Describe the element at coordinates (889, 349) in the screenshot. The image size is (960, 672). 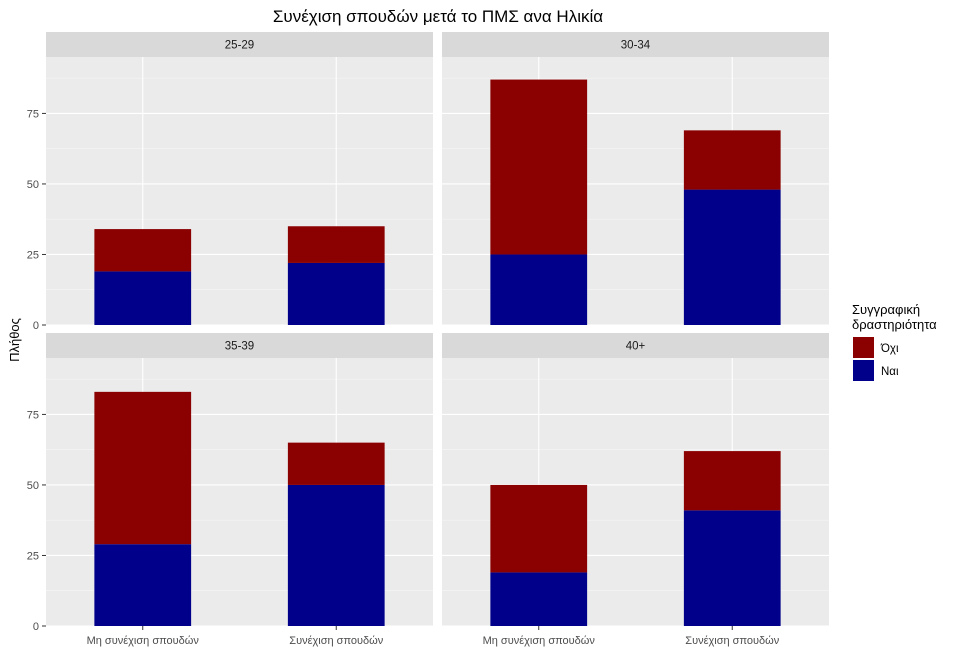
I see `legend-label: Όχι` at that location.